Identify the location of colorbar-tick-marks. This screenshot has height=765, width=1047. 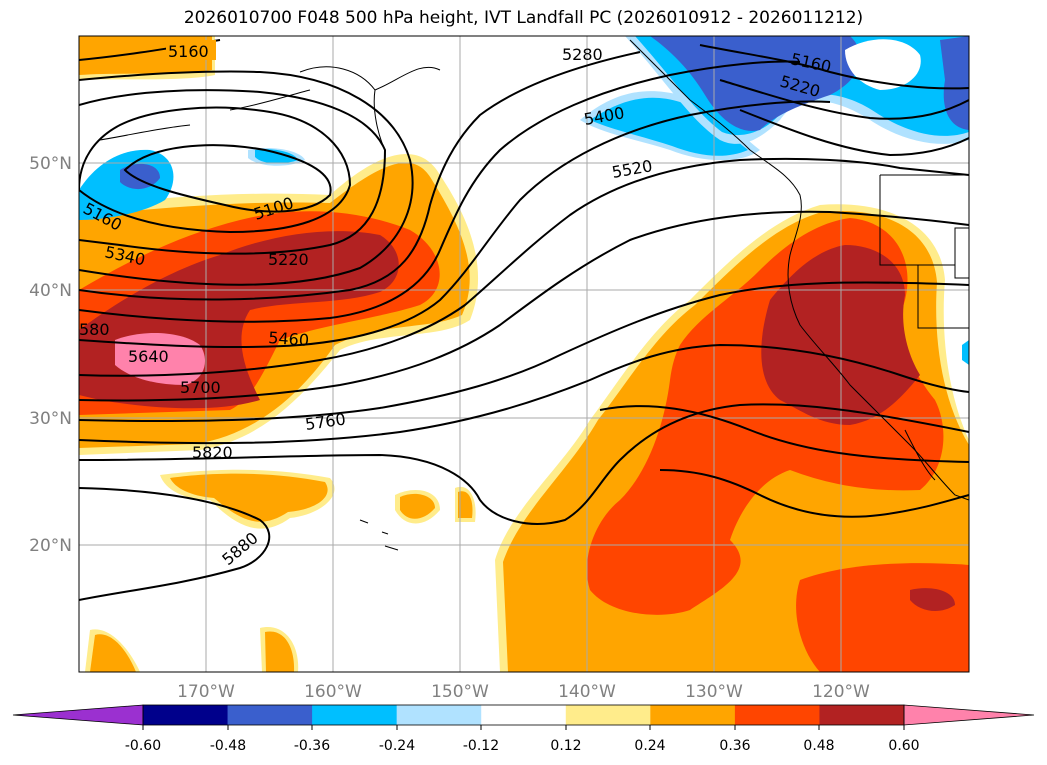
(523, 727).